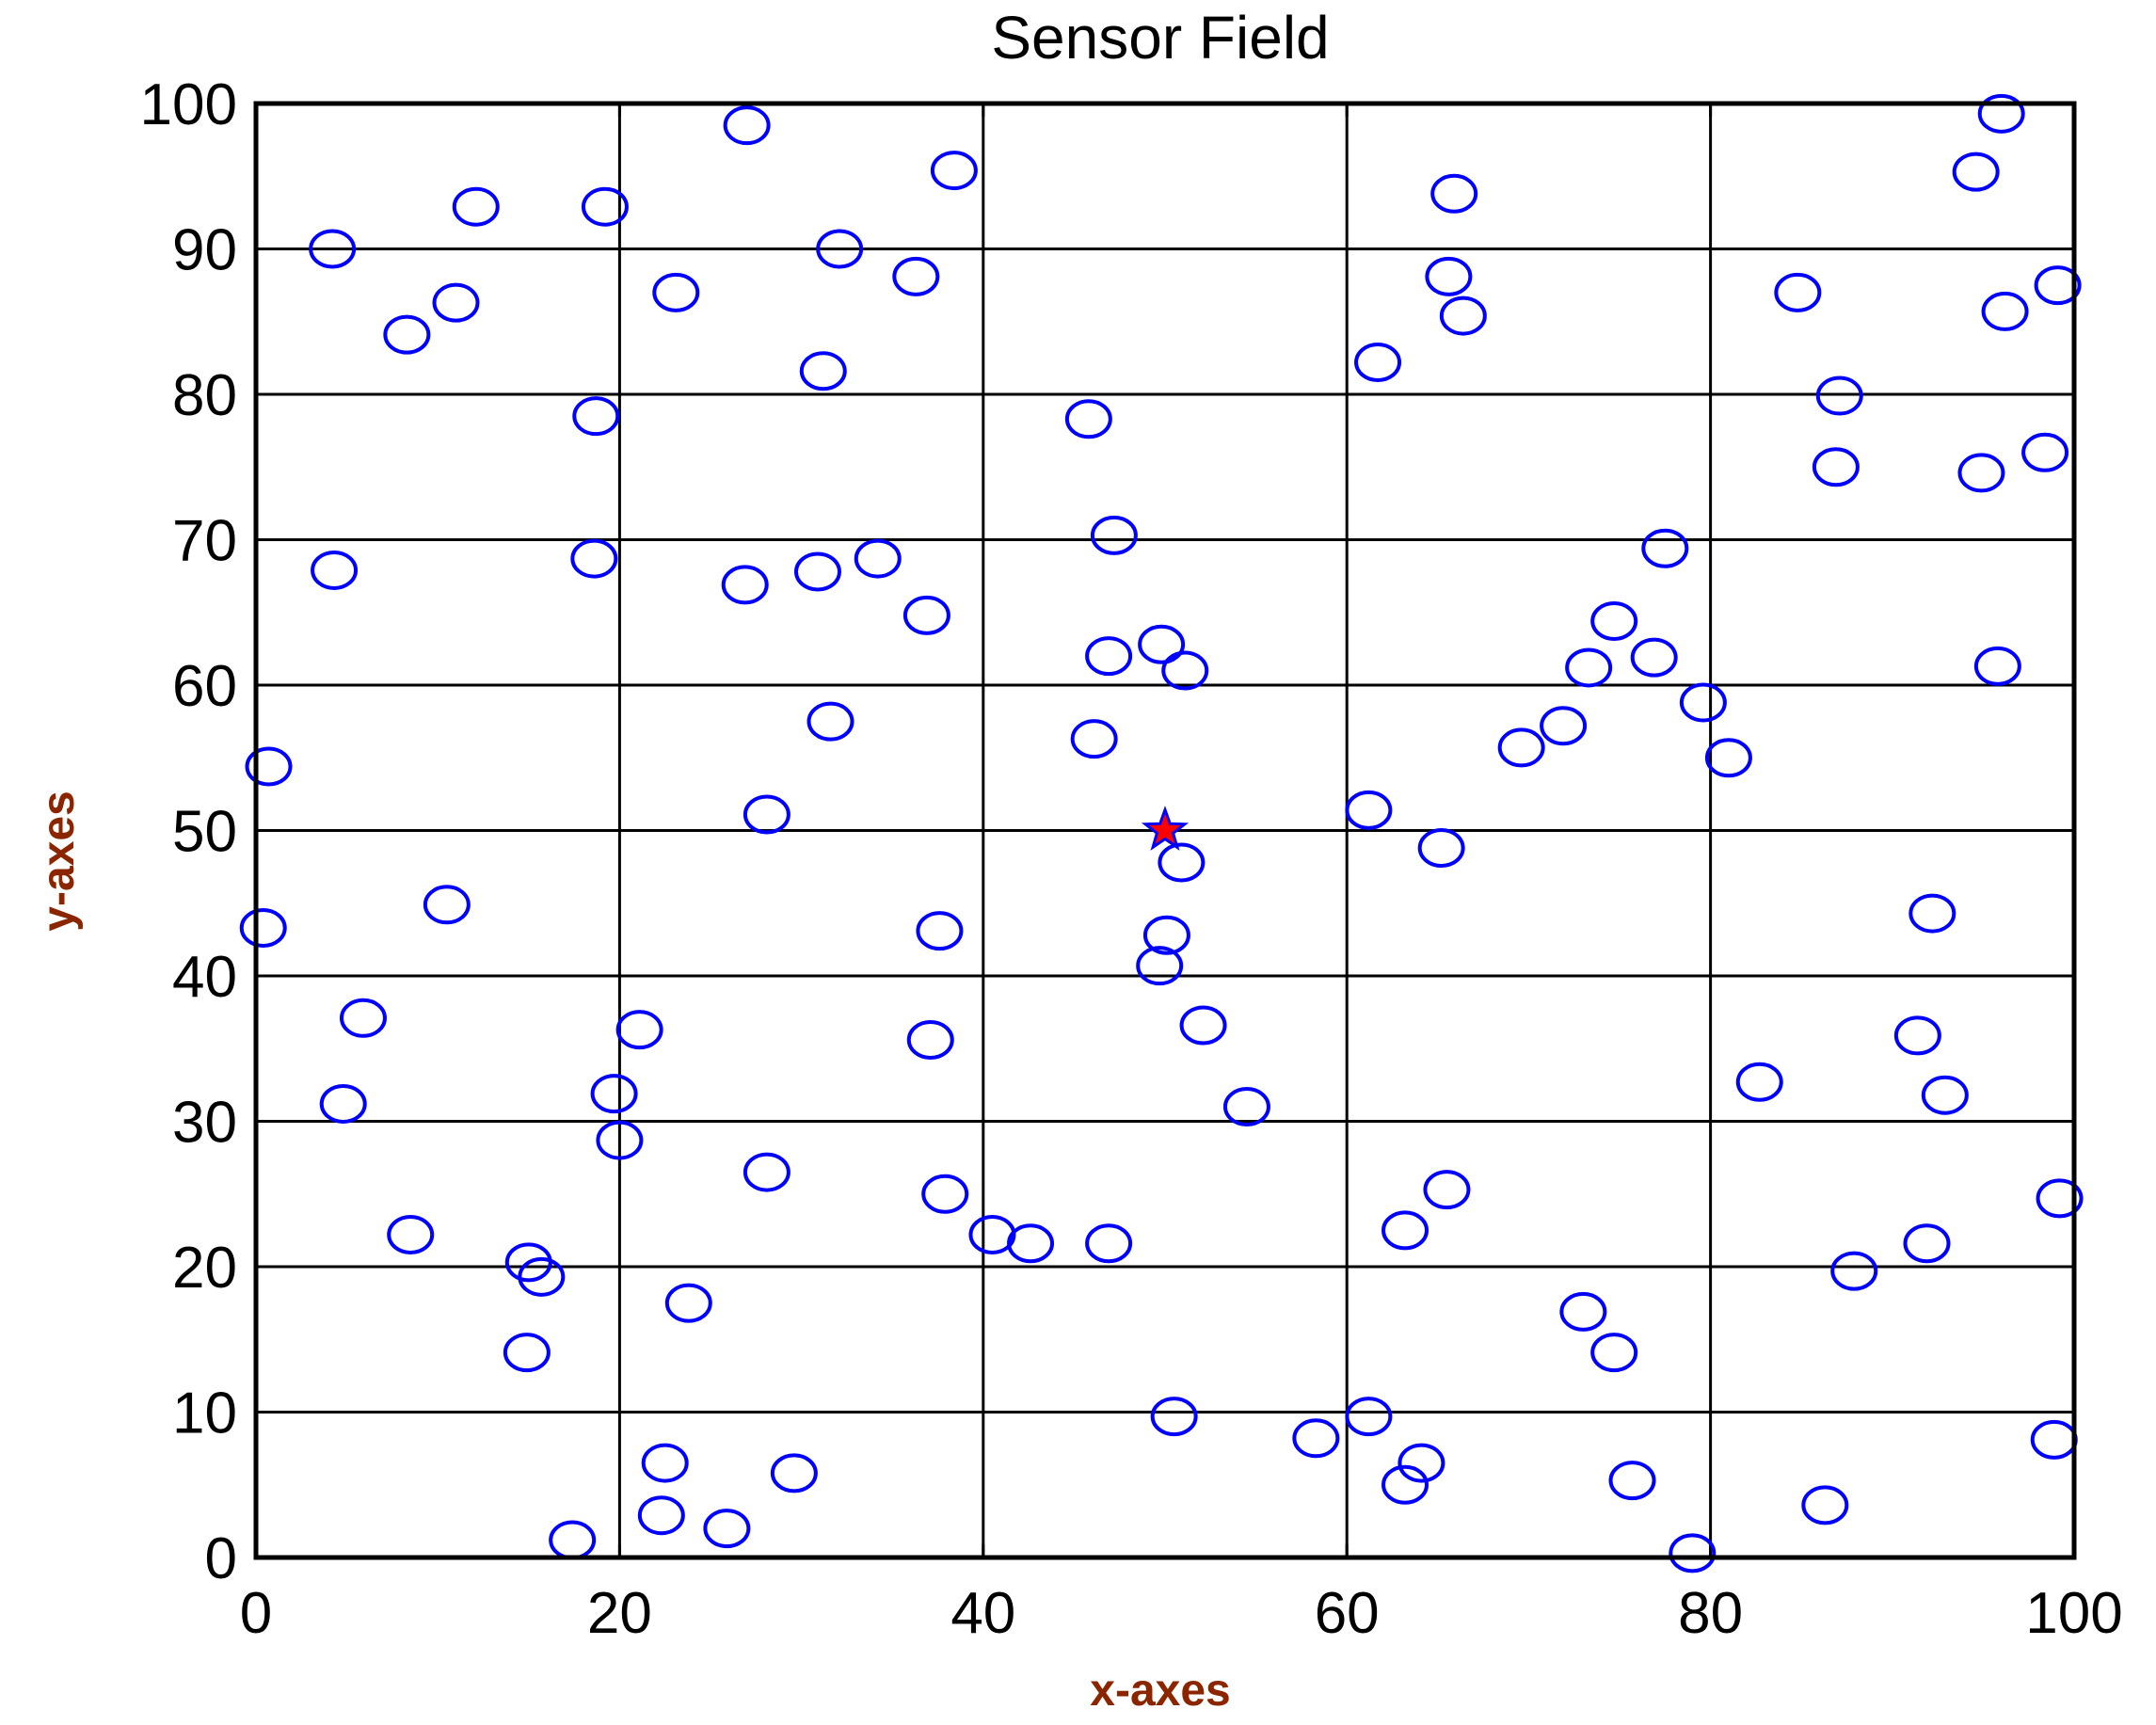  What do you see at coordinates (204, 1414) in the screenshot?
I see `y-tick-label: 10` at bounding box center [204, 1414].